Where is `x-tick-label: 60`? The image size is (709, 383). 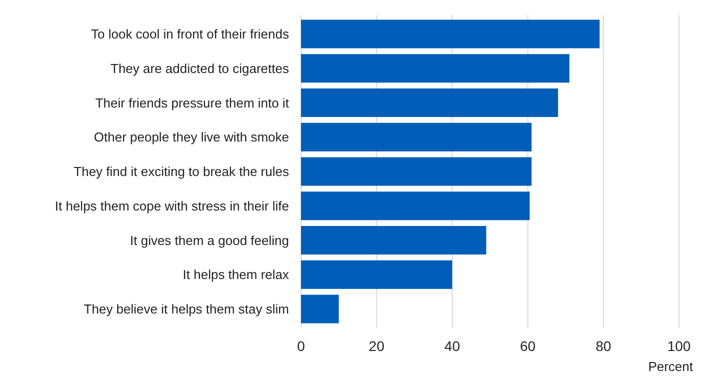
x-tick-label: 60 is located at coordinates (528, 346).